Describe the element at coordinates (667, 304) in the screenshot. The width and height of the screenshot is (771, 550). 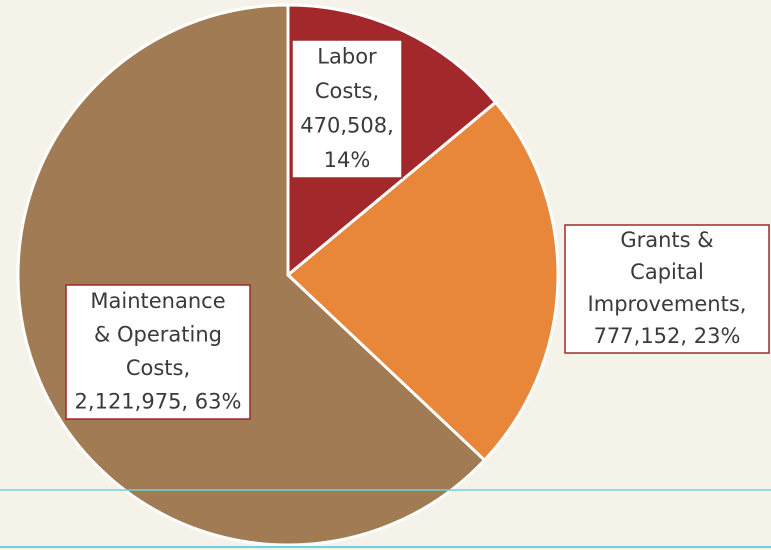
I see `data-label: Improvements,` at that location.